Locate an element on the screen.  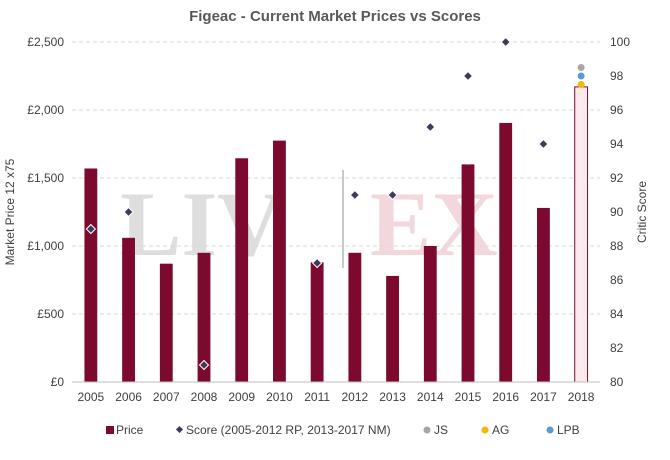
legend-item-lpb: LPB is located at coordinates (563, 430).